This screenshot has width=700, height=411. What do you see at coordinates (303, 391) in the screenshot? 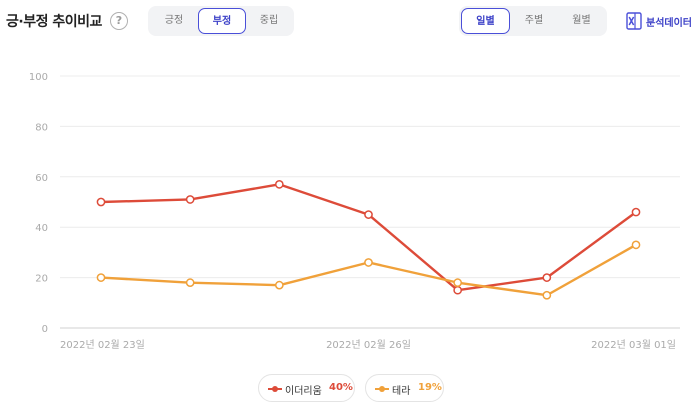
I see `legend-name: 이더리움` at bounding box center [303, 391].